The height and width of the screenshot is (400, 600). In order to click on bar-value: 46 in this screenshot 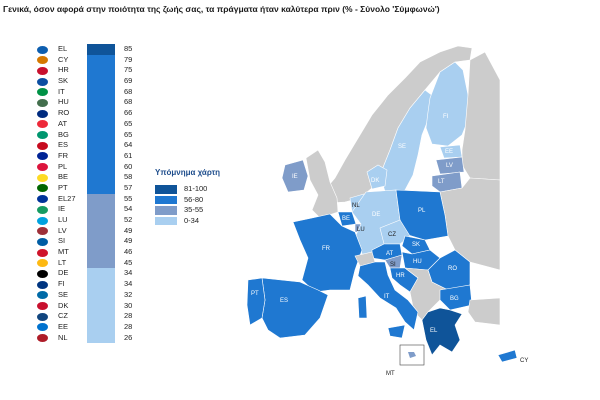, I will do `click(128, 252)`.